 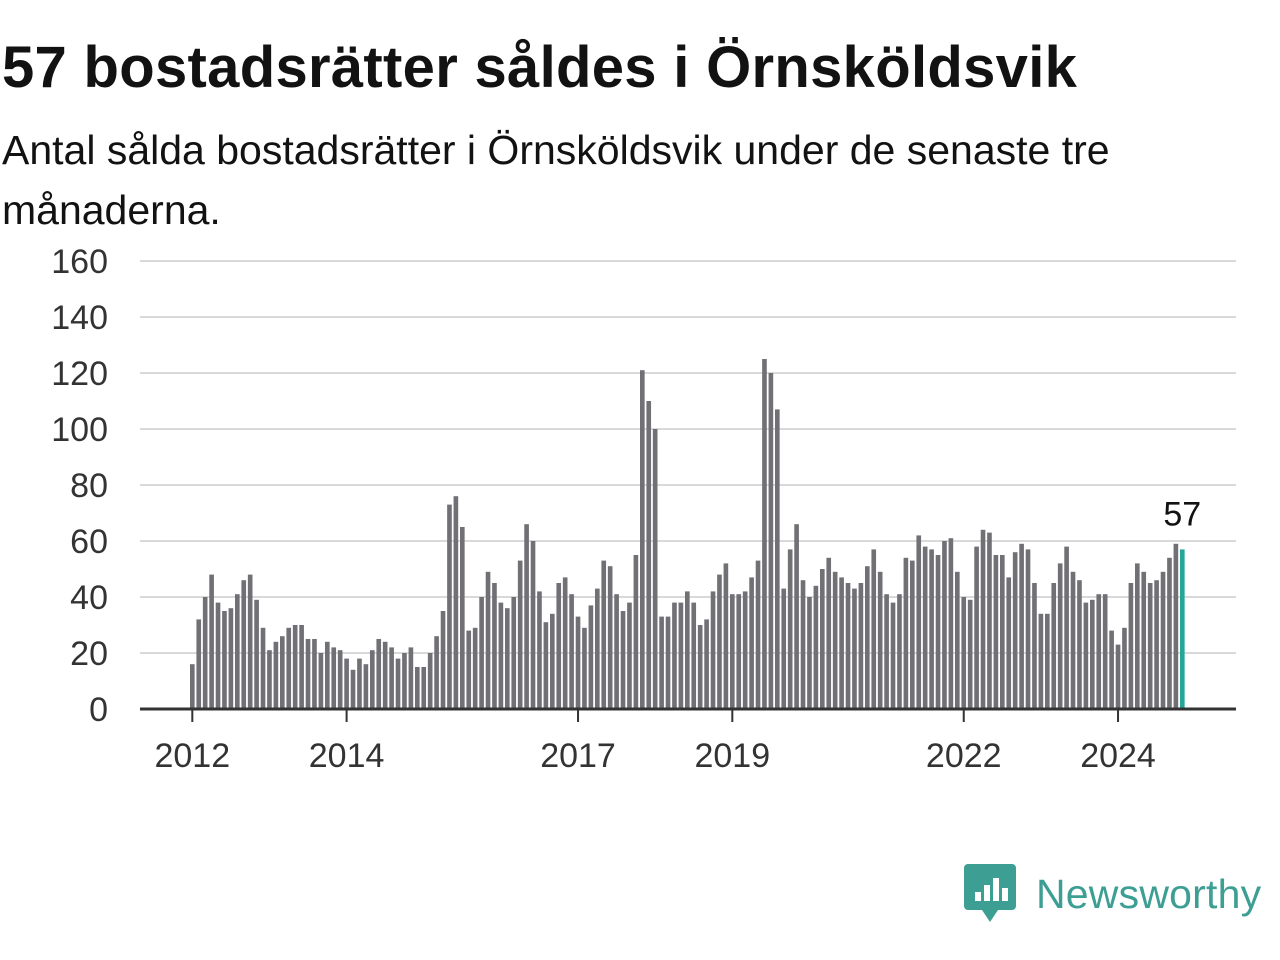 I want to click on y-tick-label: 60, so click(x=89, y=542).